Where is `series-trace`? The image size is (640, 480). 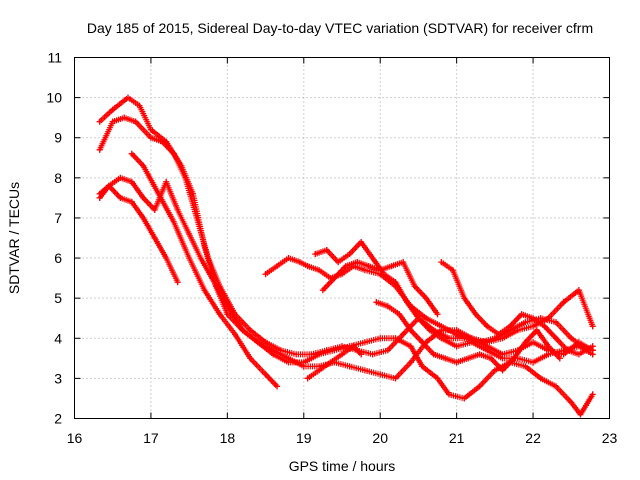
series-trace is located at coordinates (138, 234).